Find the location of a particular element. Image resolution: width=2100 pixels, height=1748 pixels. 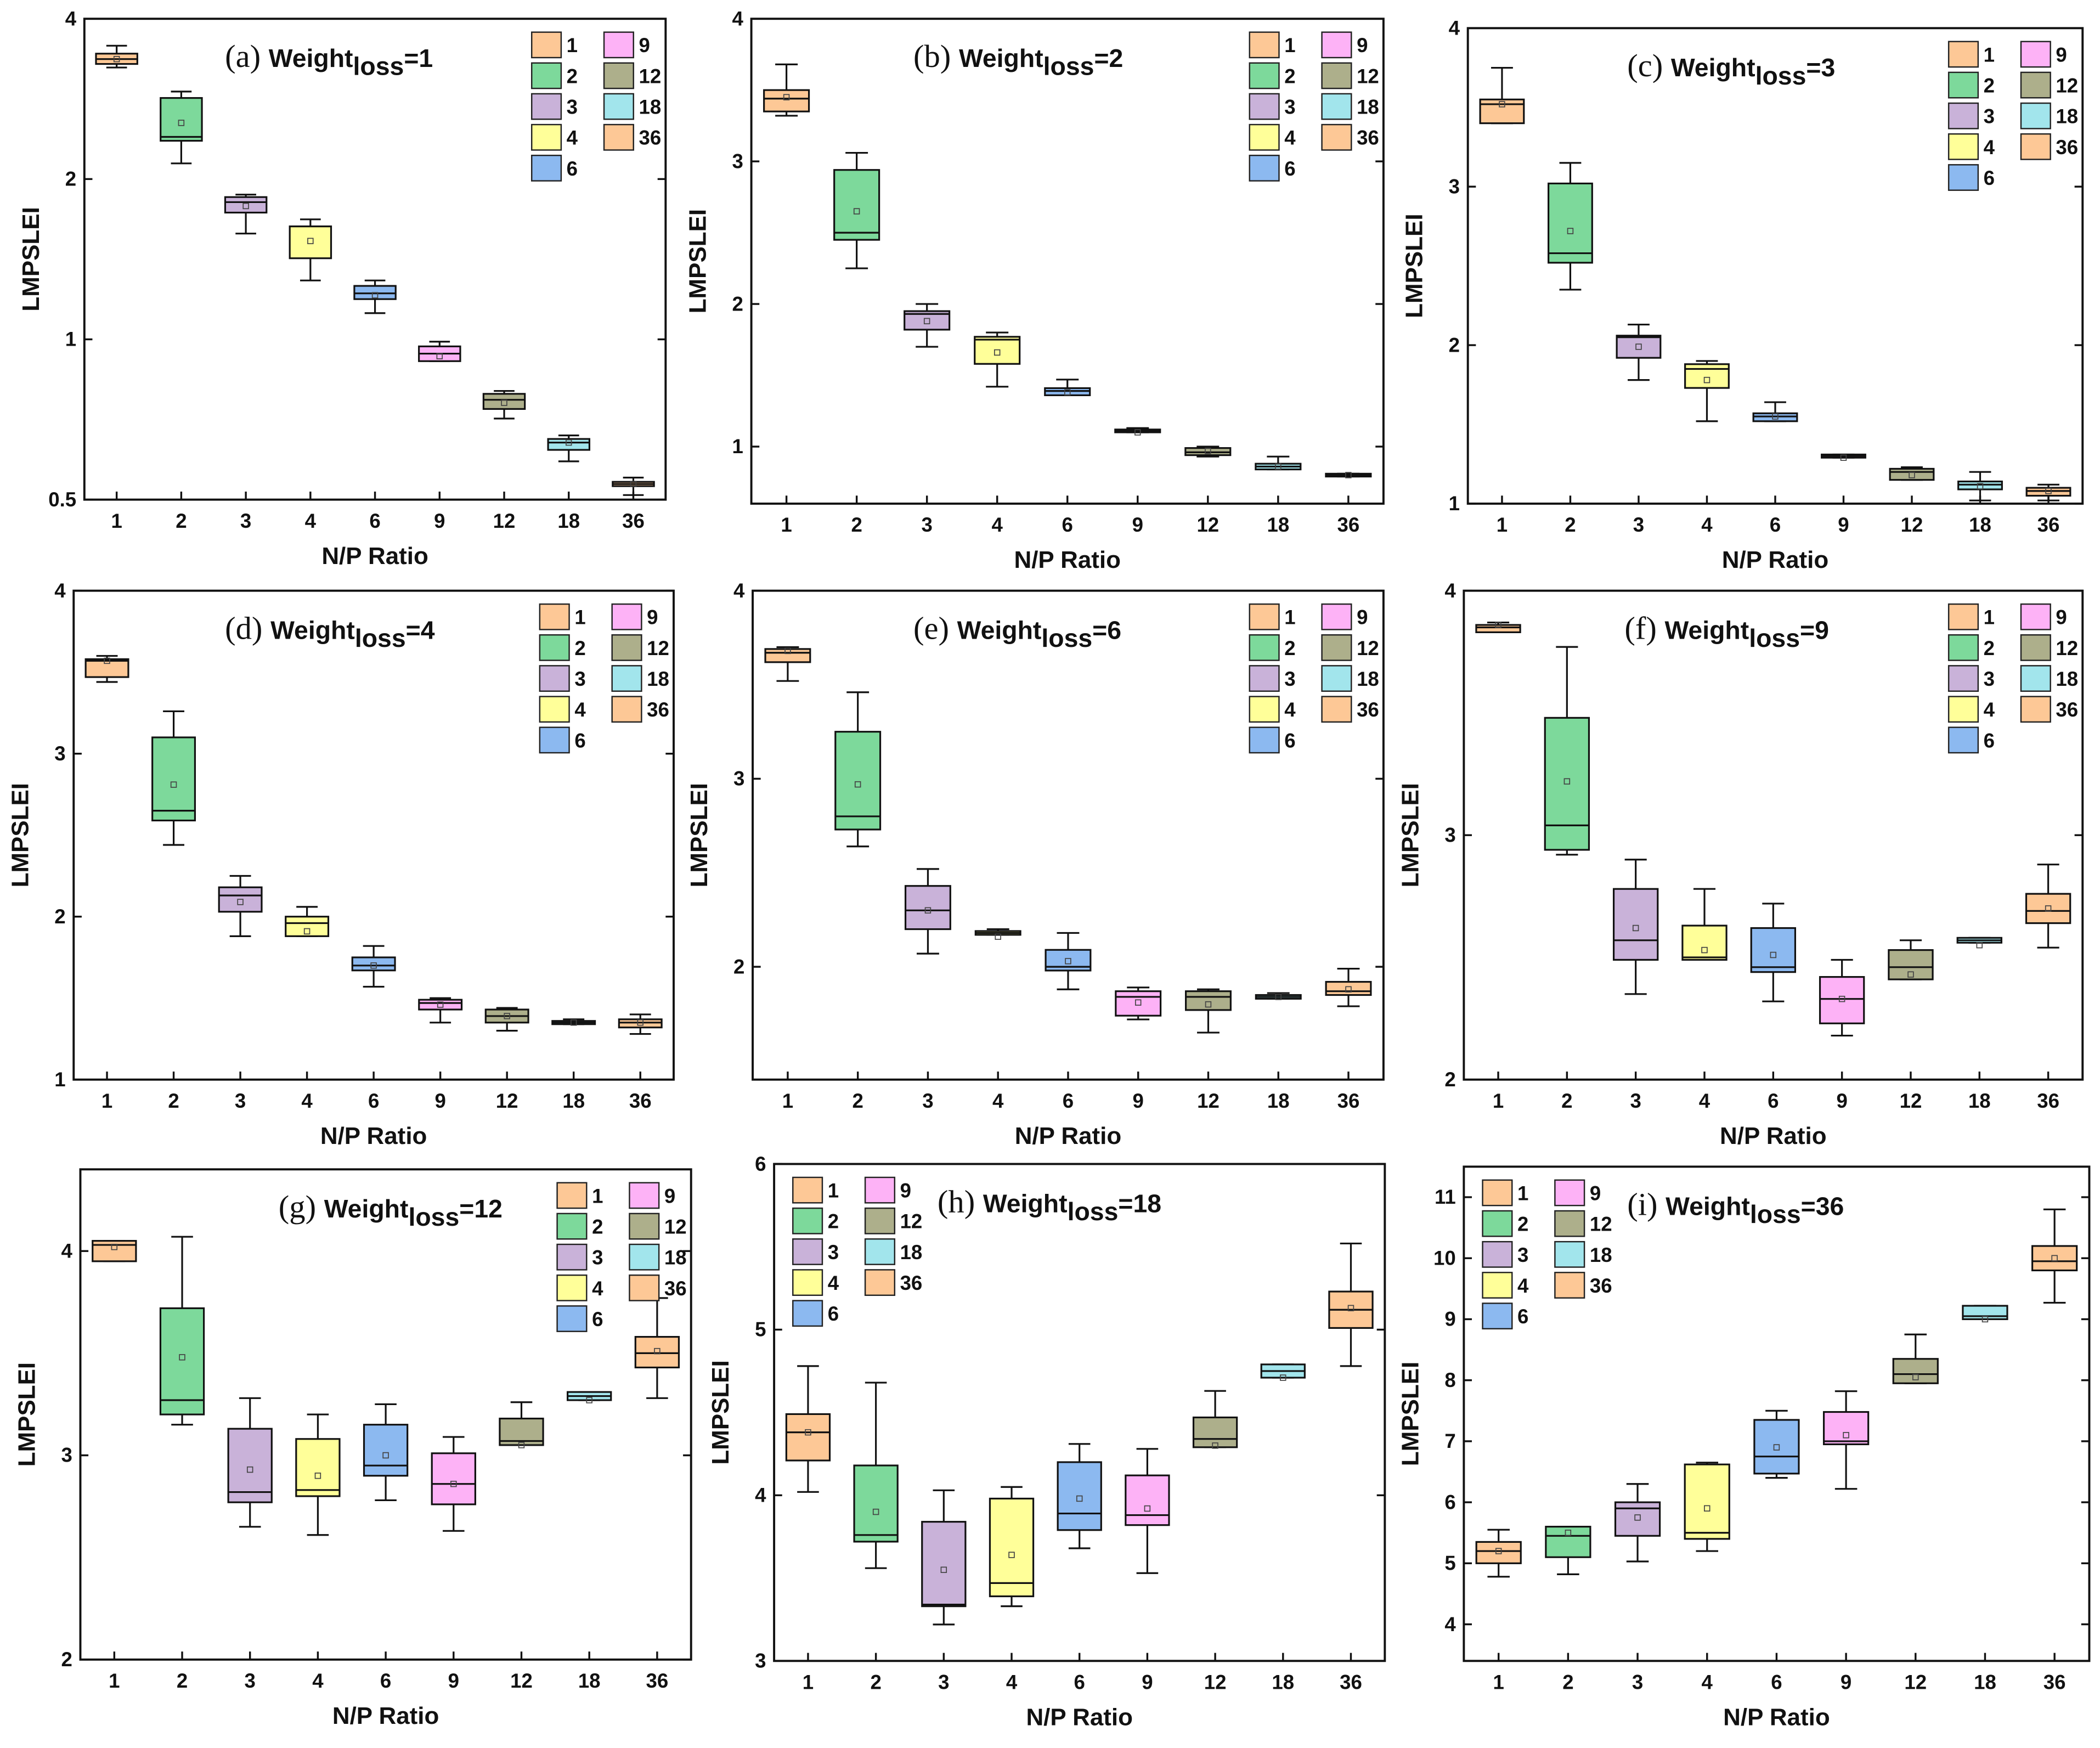

y-tick-label: 1 is located at coordinates (737, 446).